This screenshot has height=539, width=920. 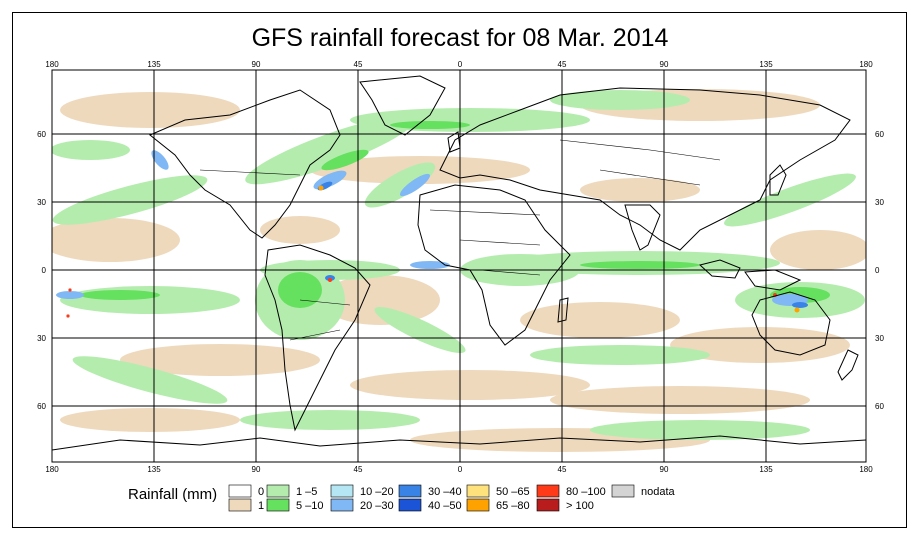 I want to click on lat-ticks-left: 60 30 0 30 60, so click(x=41, y=270).